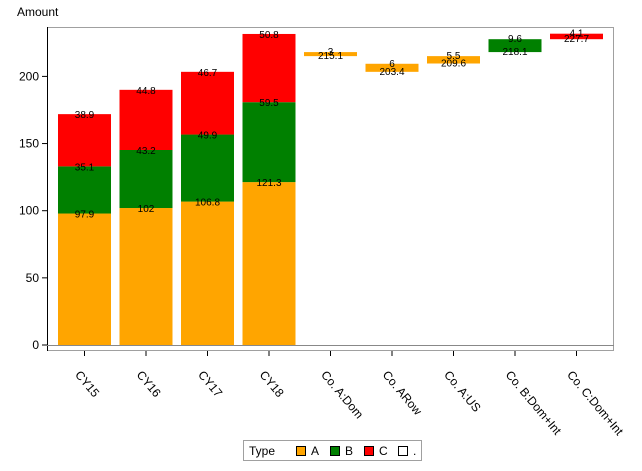 Image resolution: width=642 pixels, height=471 pixels. I want to click on legend-title: Type, so click(262, 451).